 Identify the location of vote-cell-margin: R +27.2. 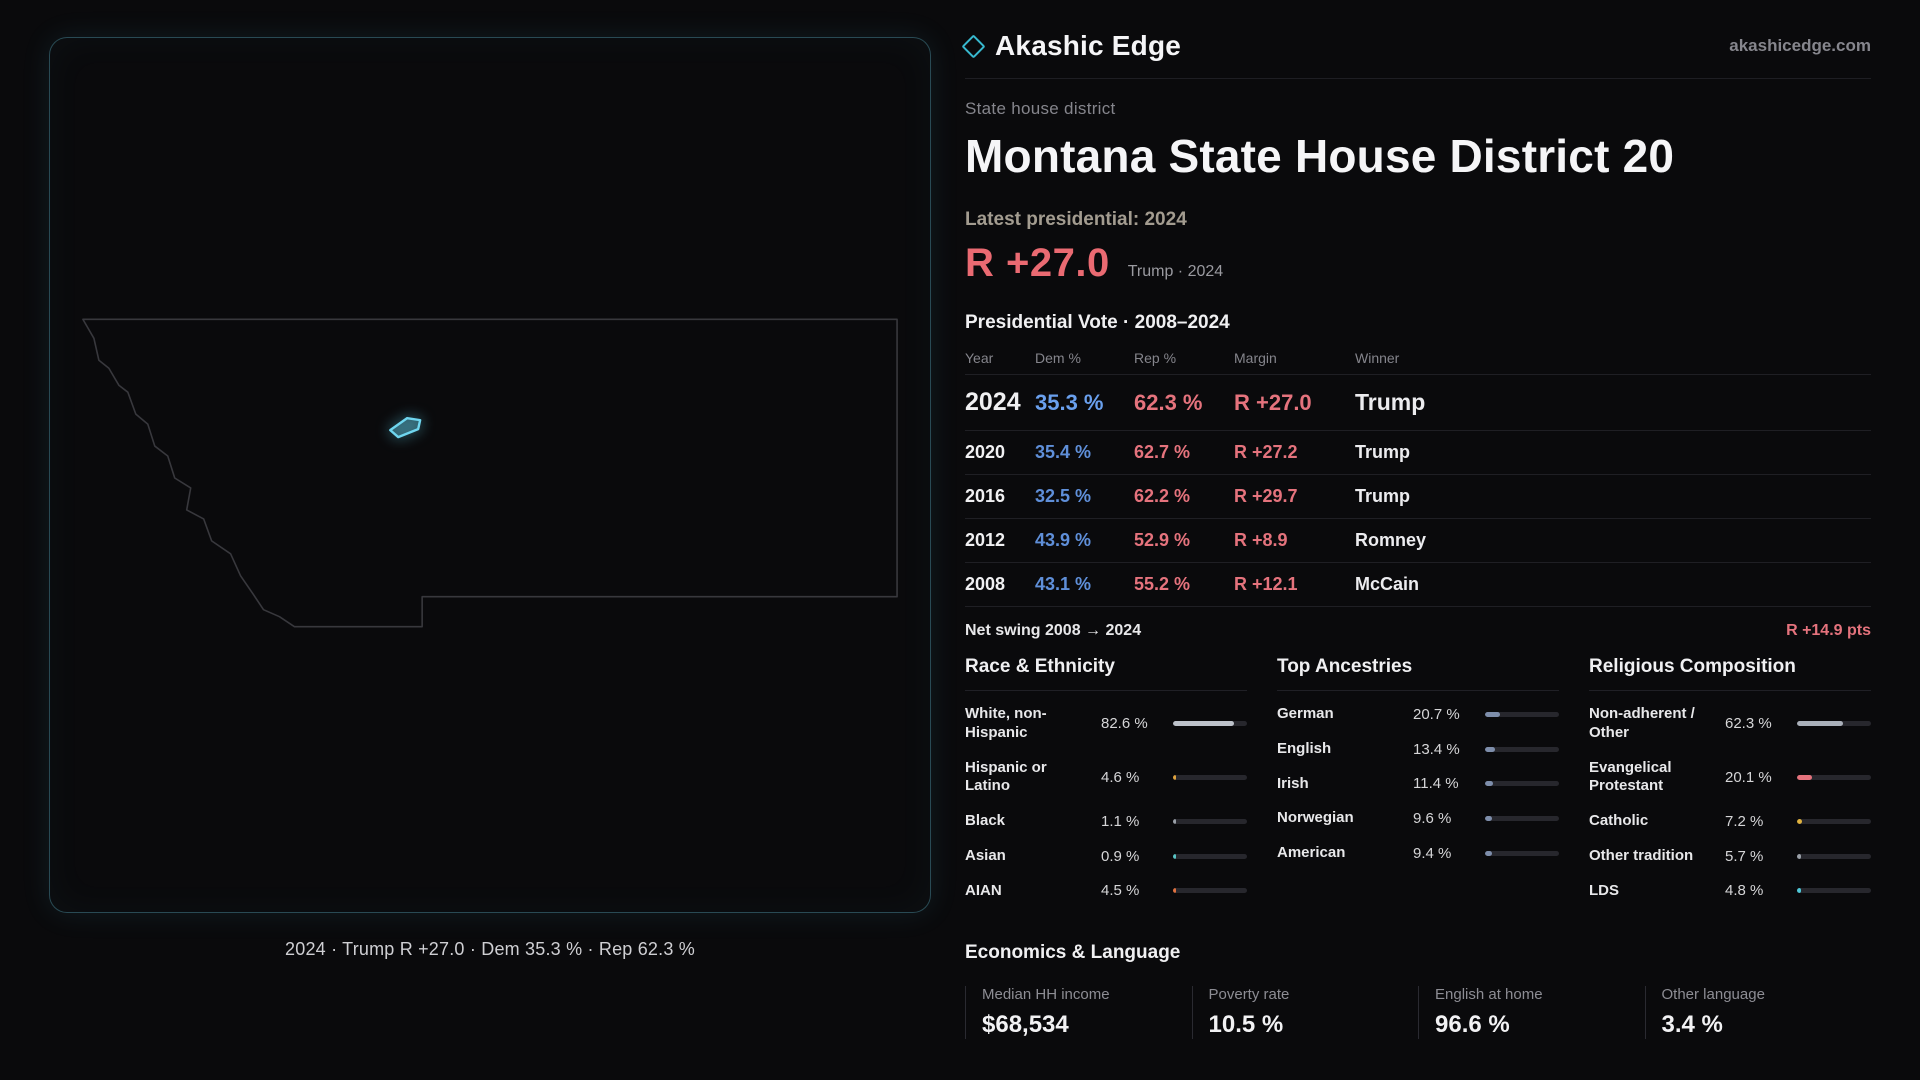
(1294, 452).